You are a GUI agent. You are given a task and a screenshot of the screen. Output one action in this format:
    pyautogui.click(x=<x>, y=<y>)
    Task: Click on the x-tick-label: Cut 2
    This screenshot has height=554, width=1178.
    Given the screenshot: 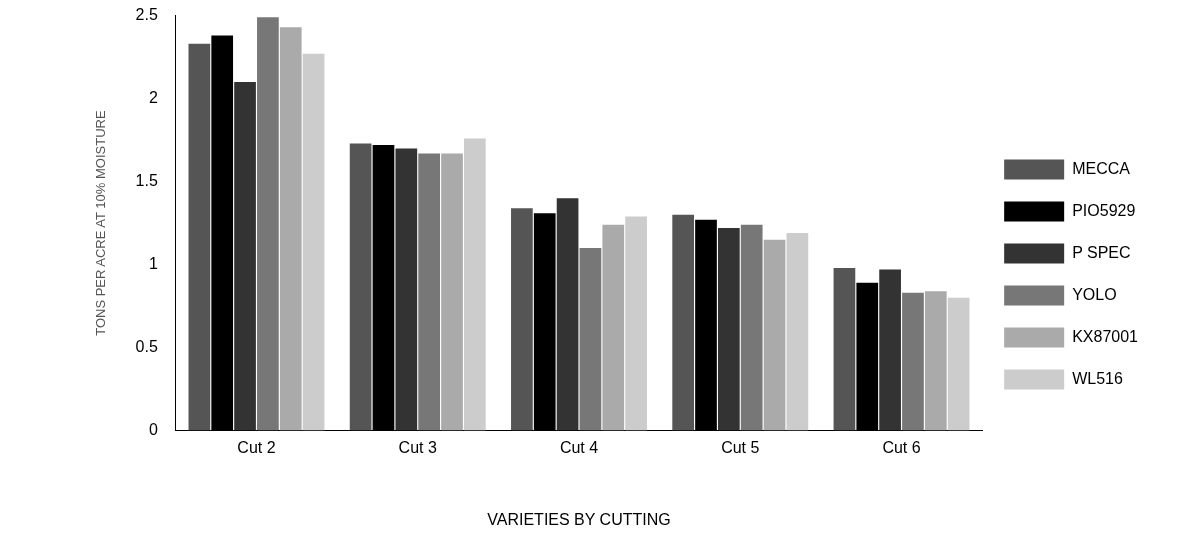 What is the action you would take?
    pyautogui.click(x=256, y=447)
    